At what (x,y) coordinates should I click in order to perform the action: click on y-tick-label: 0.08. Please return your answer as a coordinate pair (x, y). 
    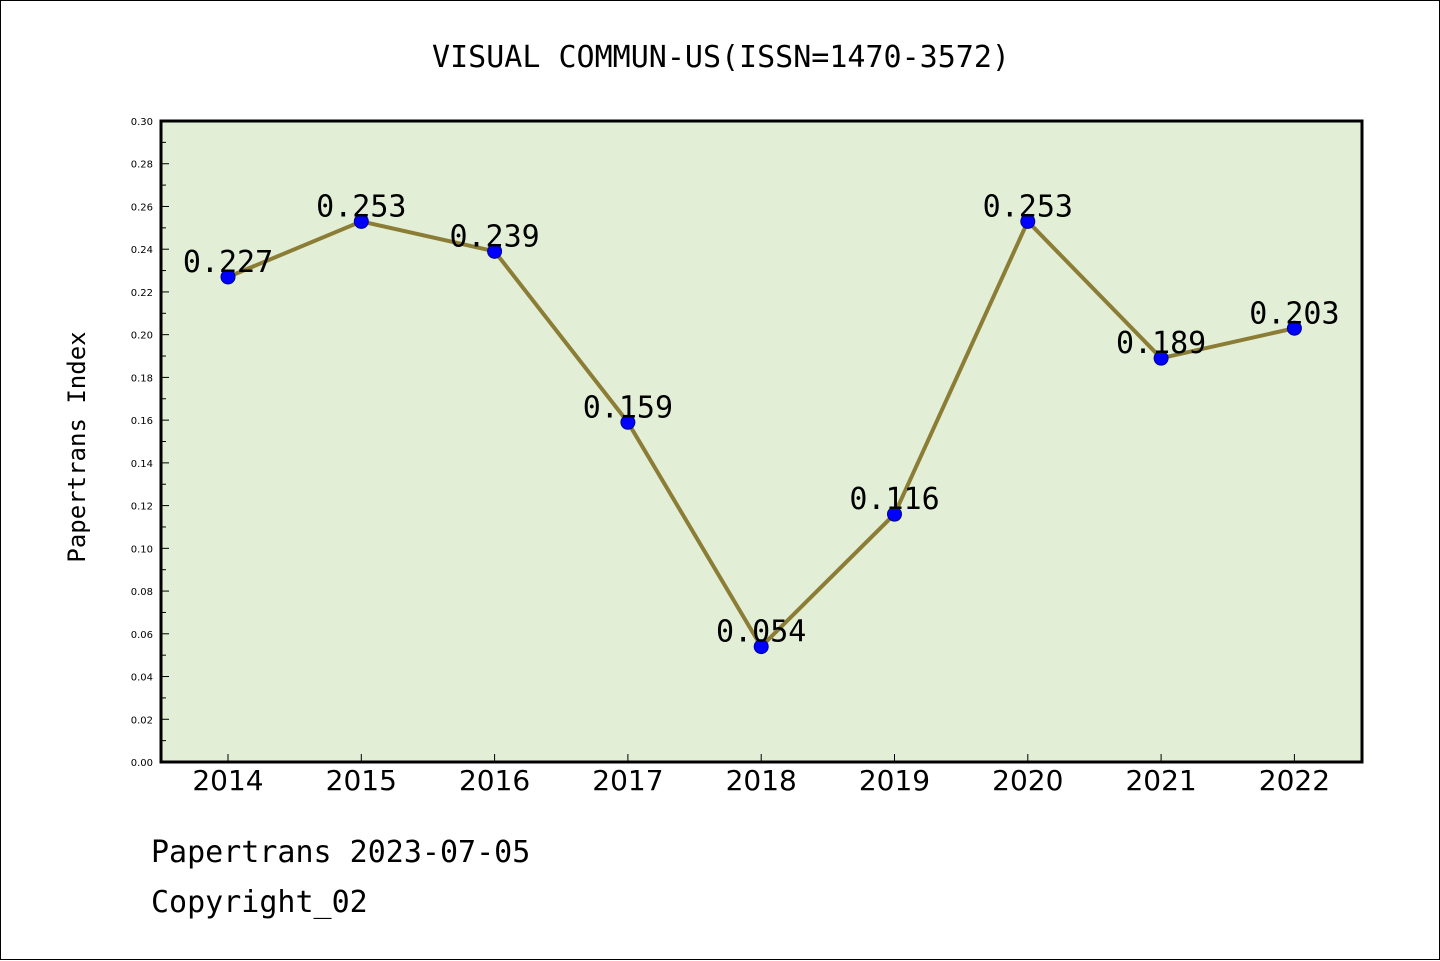
    Looking at the image, I should click on (142, 592).